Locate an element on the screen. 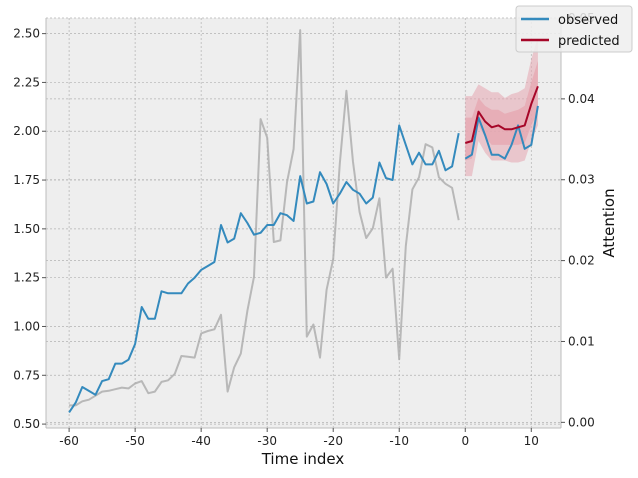 Image resolution: width=638 pixels, height=478 pixels. right-y-axis-title: Attention is located at coordinates (609, 222).